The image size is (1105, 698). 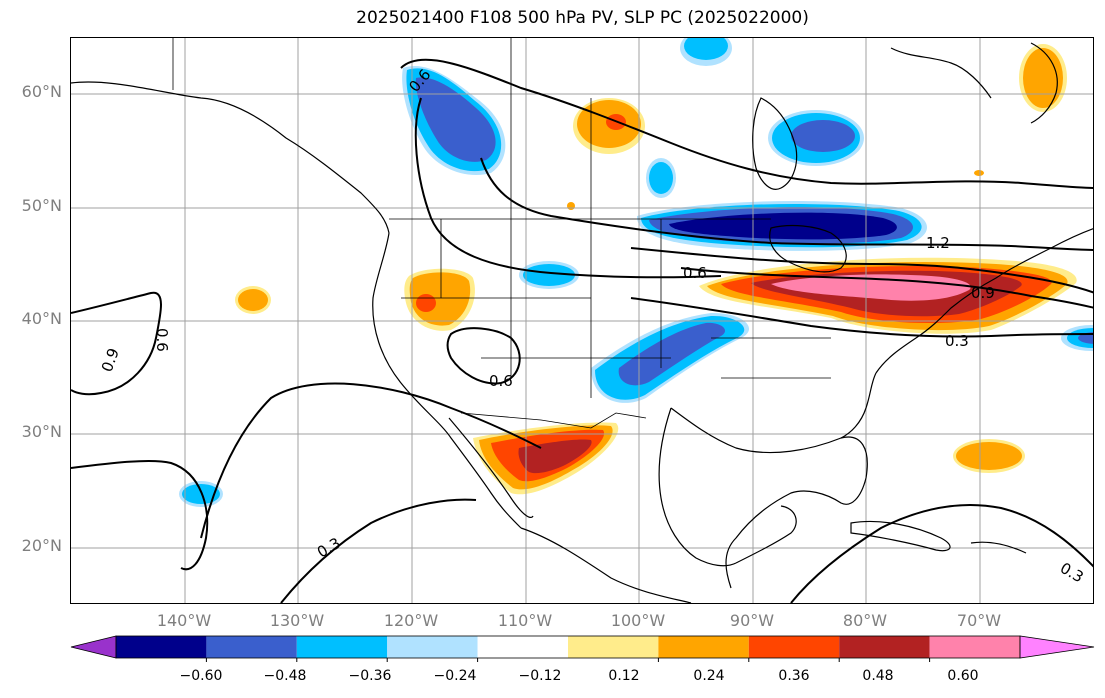 I want to click on coastline-mexico-east, so click(x=697, y=487).